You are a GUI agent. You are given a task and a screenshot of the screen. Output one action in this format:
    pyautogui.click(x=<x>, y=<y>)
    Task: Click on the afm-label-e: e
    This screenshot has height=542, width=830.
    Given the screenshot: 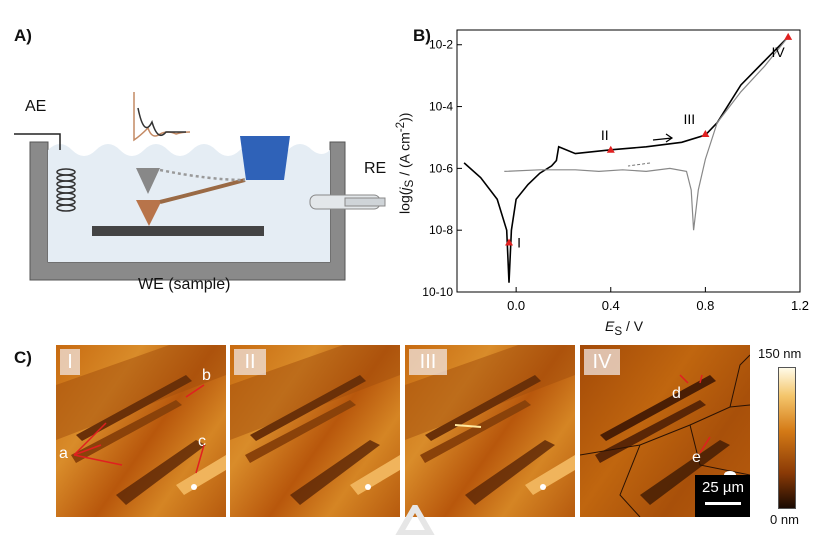 What is the action you would take?
    pyautogui.click(x=696, y=457)
    